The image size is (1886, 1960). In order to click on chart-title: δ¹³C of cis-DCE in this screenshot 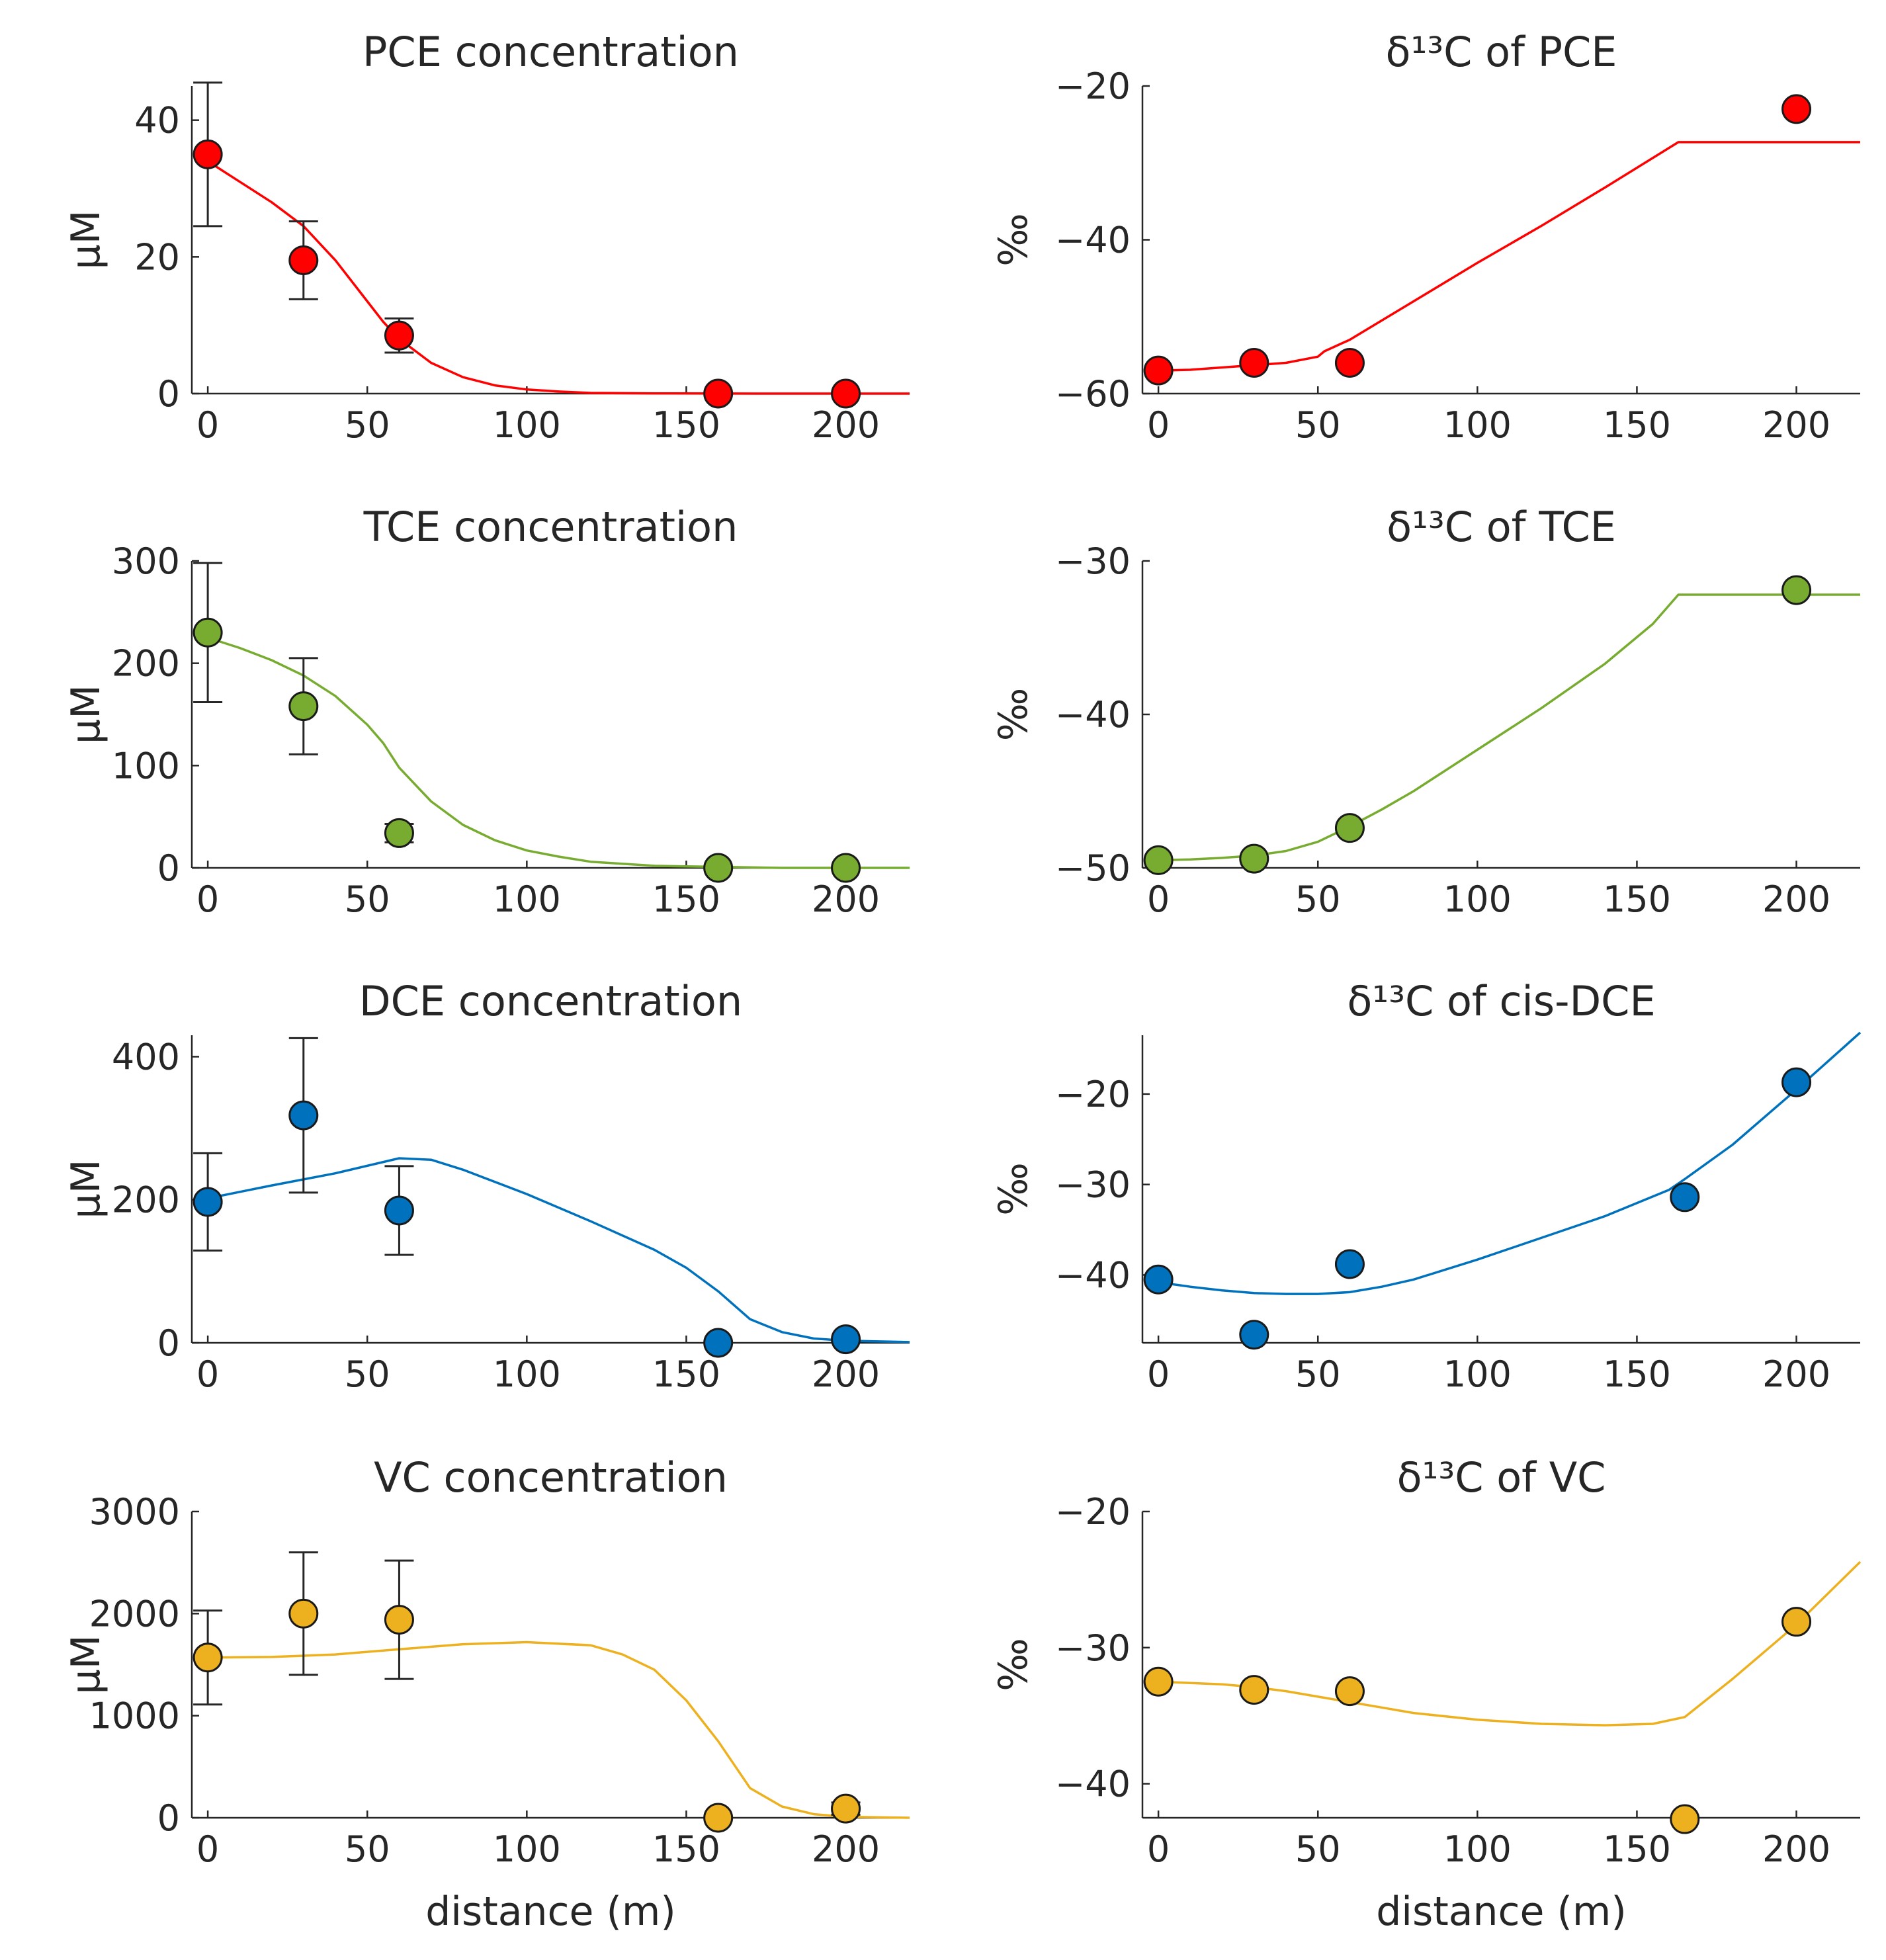, I will do `click(1501, 1001)`.